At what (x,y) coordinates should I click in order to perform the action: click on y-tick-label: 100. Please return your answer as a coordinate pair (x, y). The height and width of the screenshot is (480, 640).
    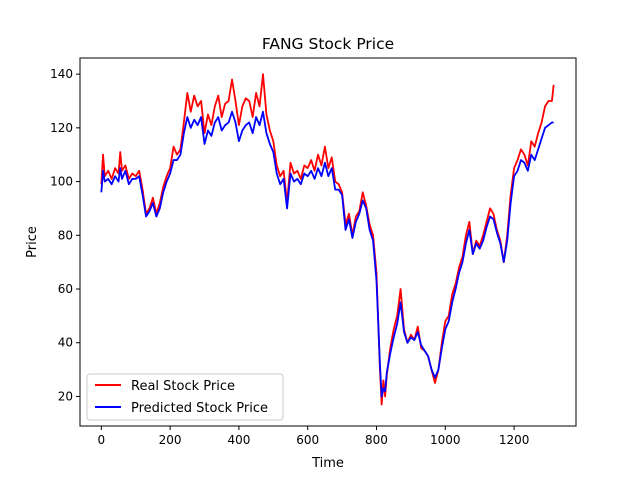
    Looking at the image, I should click on (61, 182).